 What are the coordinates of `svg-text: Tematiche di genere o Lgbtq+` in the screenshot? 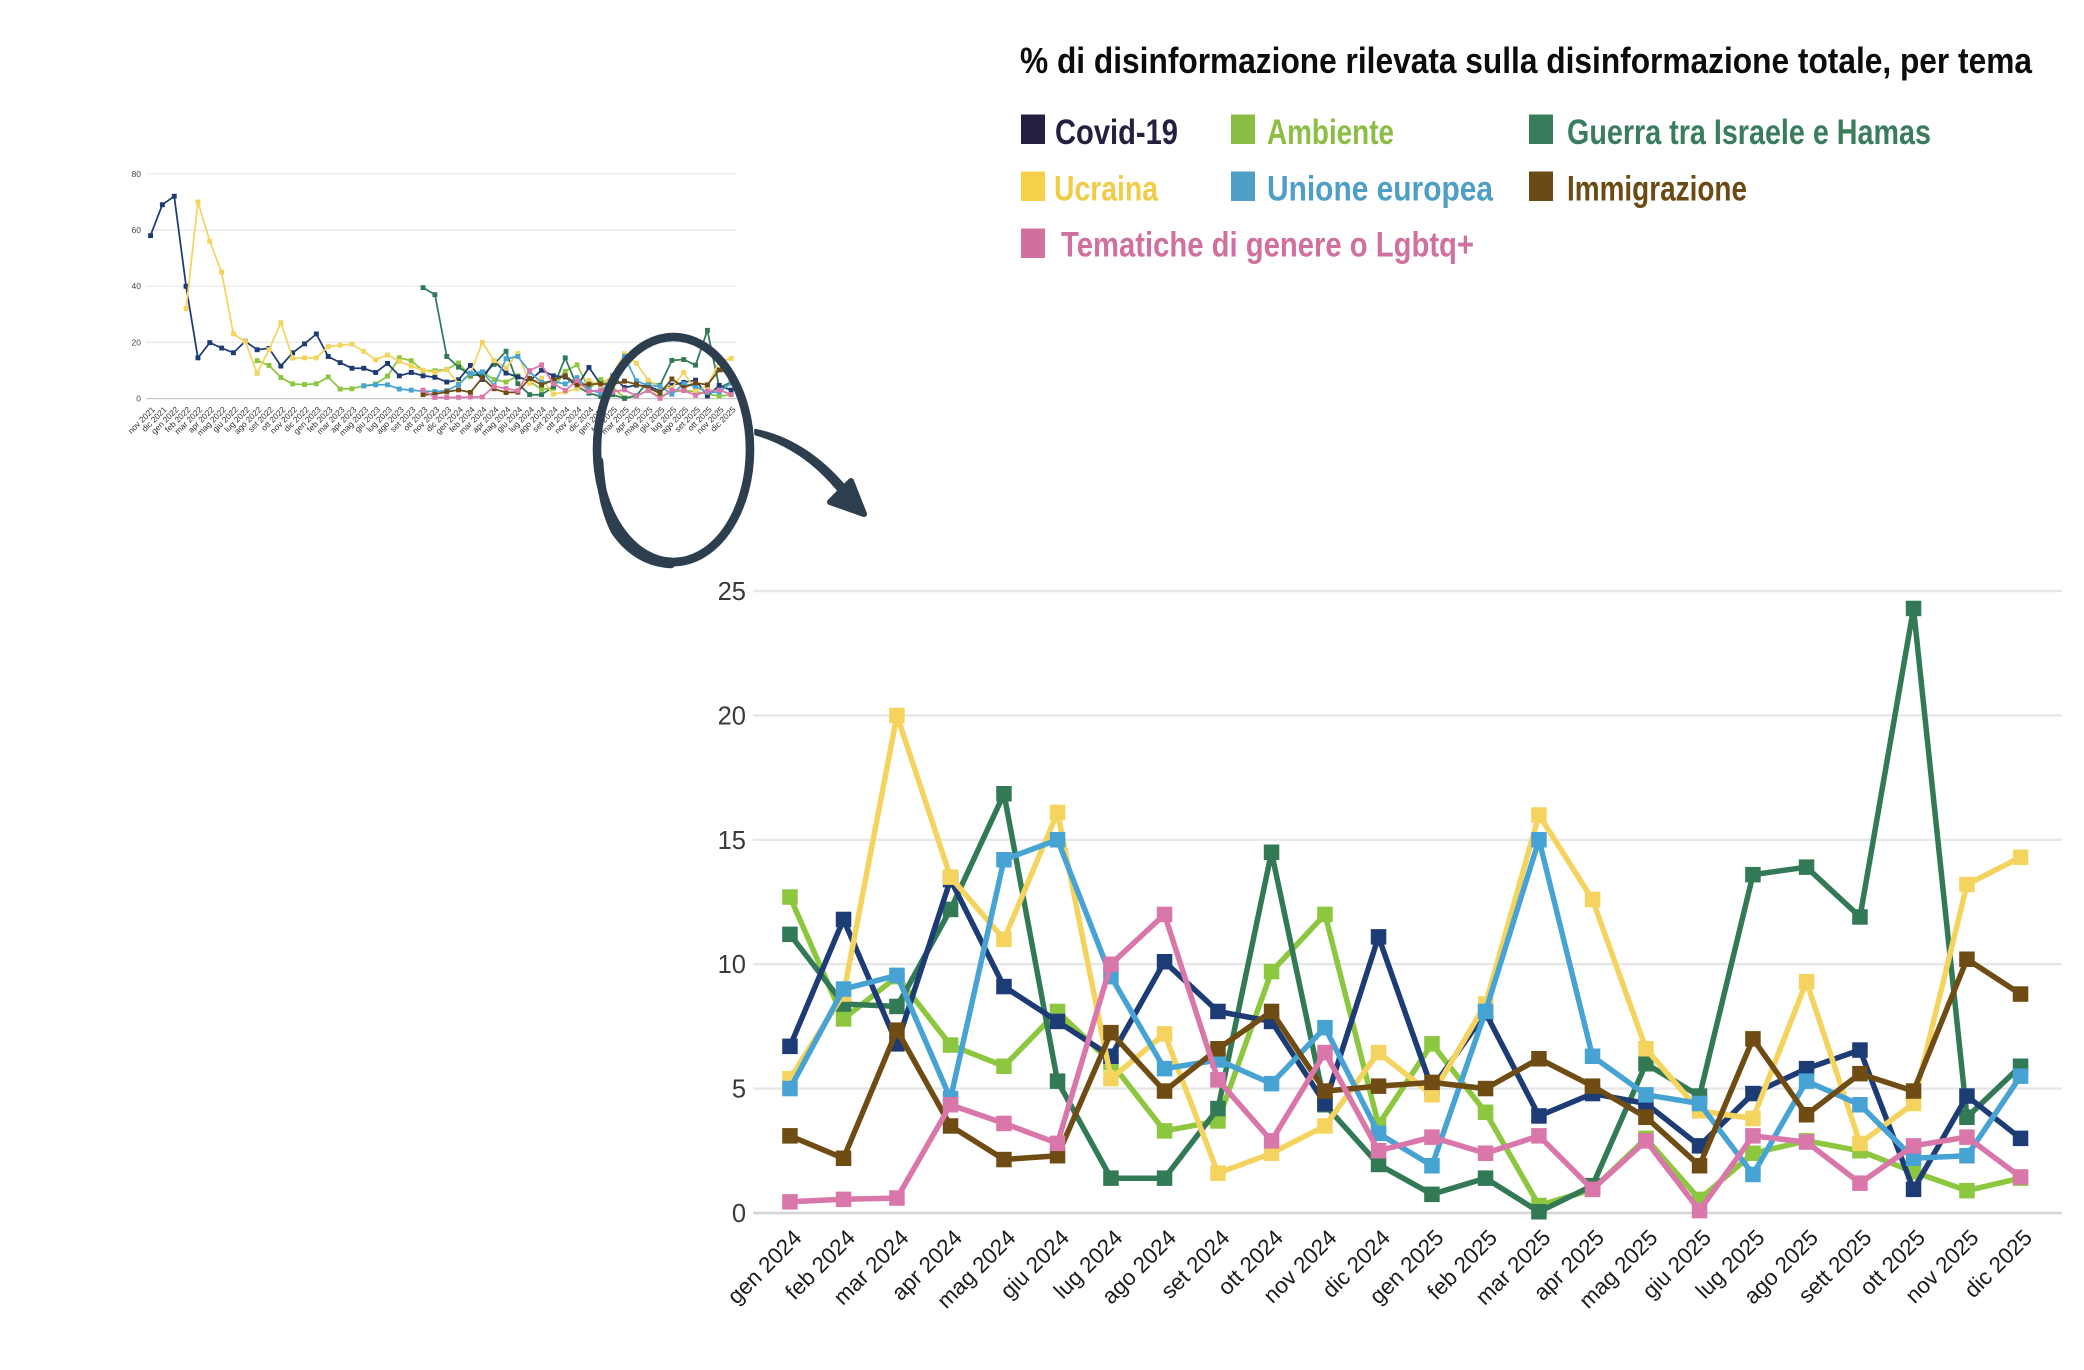 It's located at (1267, 245).